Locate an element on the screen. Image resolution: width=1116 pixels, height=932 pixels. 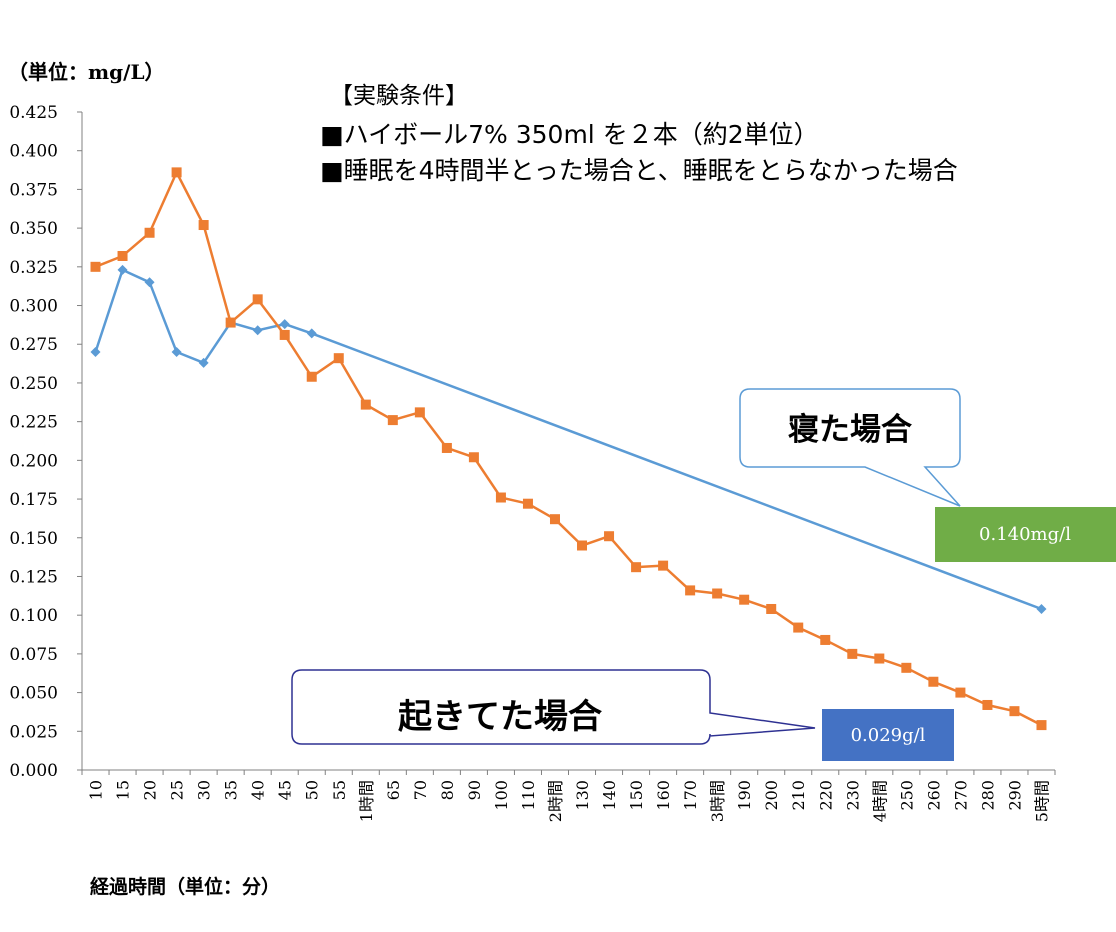
x-tick-label: 130 is located at coordinates (582, 795).